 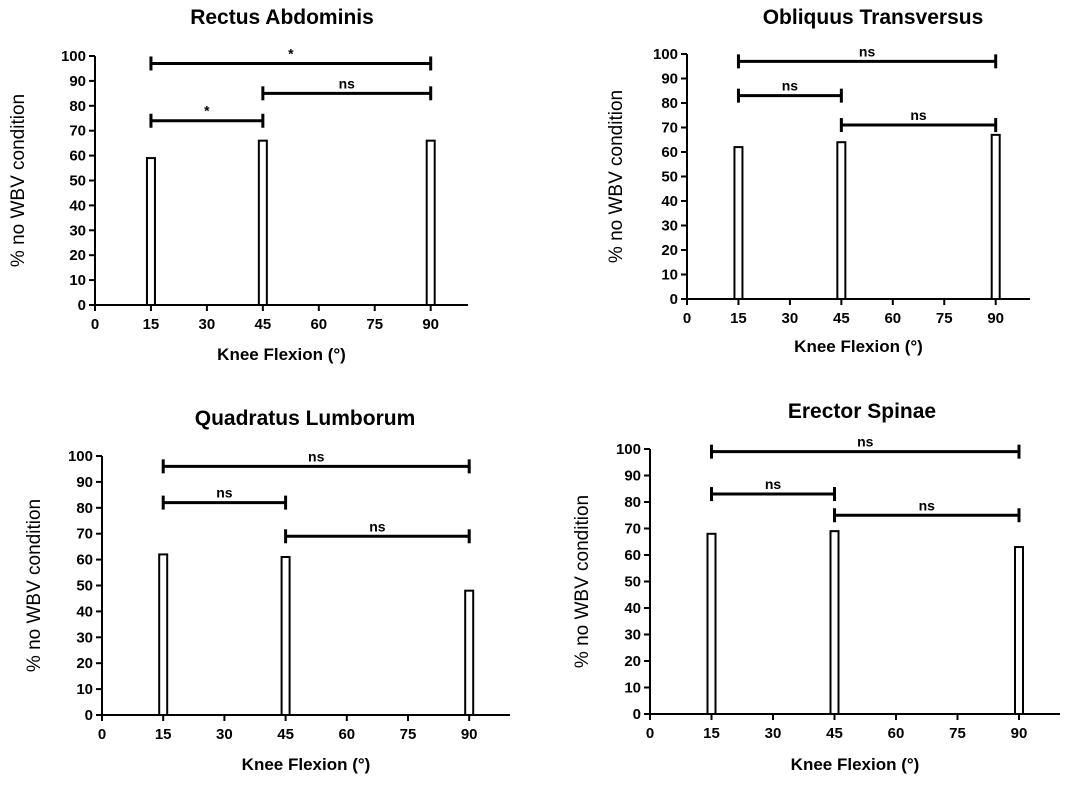 I want to click on chart-title: Obliquus Transversus, so click(x=873, y=17).